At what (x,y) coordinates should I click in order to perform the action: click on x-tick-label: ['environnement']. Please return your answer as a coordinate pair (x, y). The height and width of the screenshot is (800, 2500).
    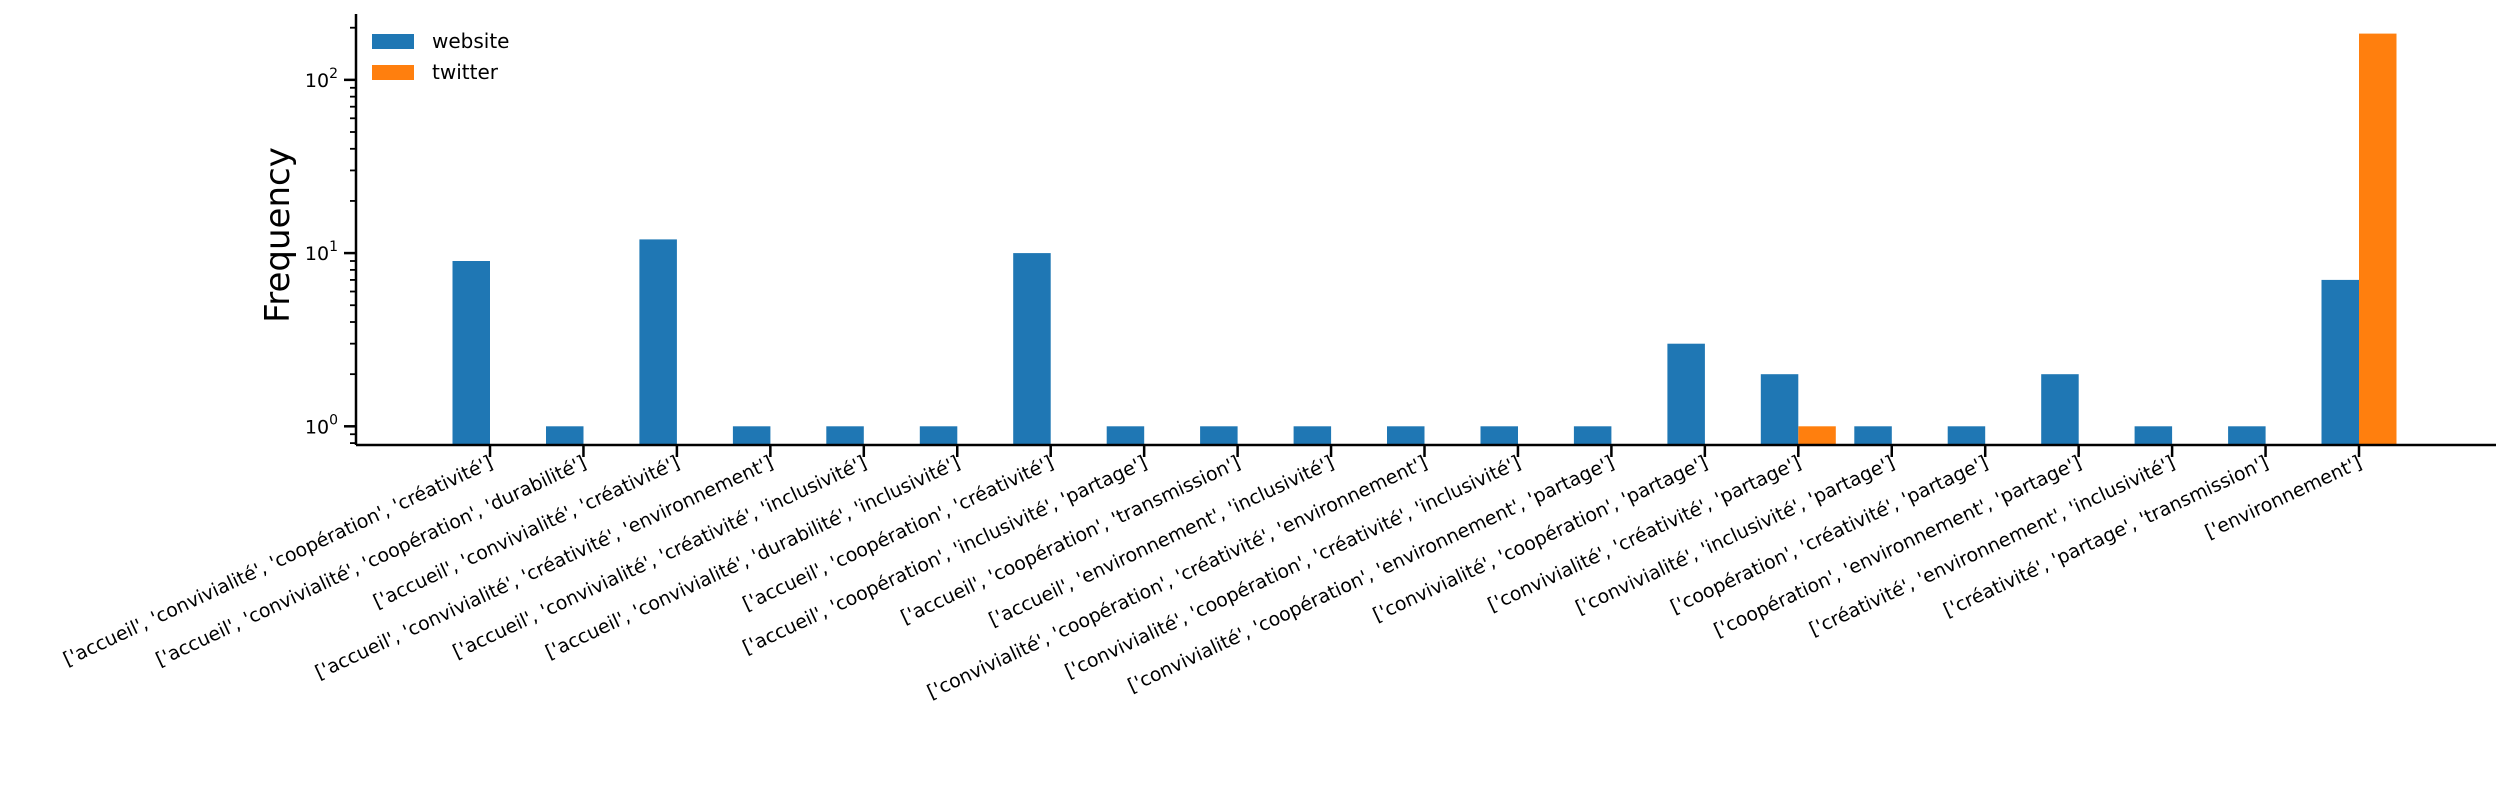
    Looking at the image, I should click on (2283, 498).